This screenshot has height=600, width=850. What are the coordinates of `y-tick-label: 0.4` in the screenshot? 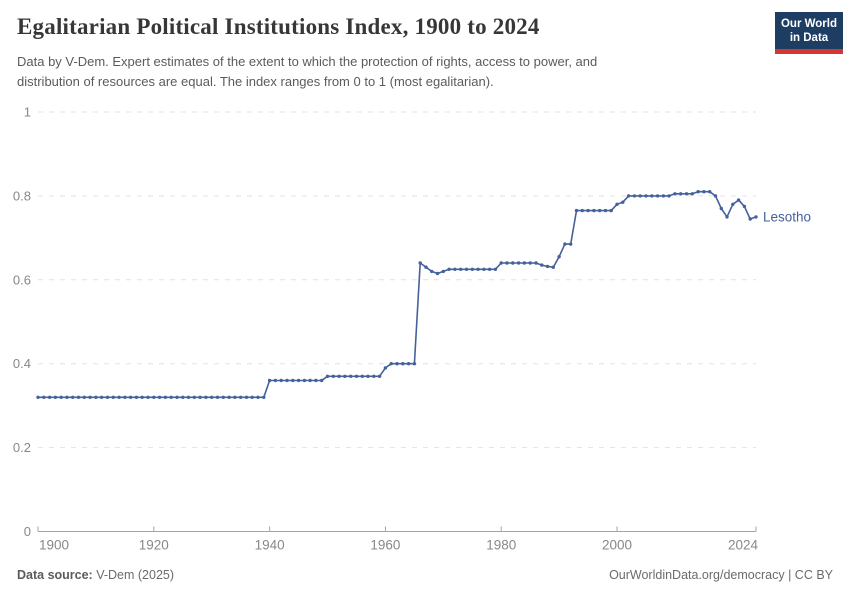 It's located at (22, 363).